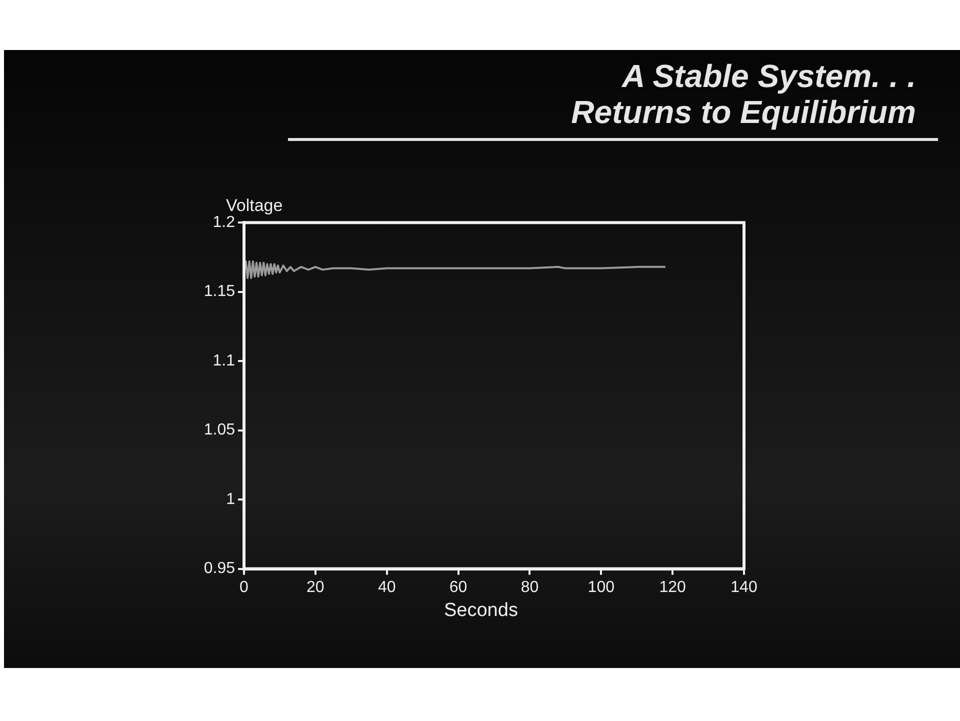 The height and width of the screenshot is (721, 960). What do you see at coordinates (231, 499) in the screenshot?
I see `y-tick-label: 1` at bounding box center [231, 499].